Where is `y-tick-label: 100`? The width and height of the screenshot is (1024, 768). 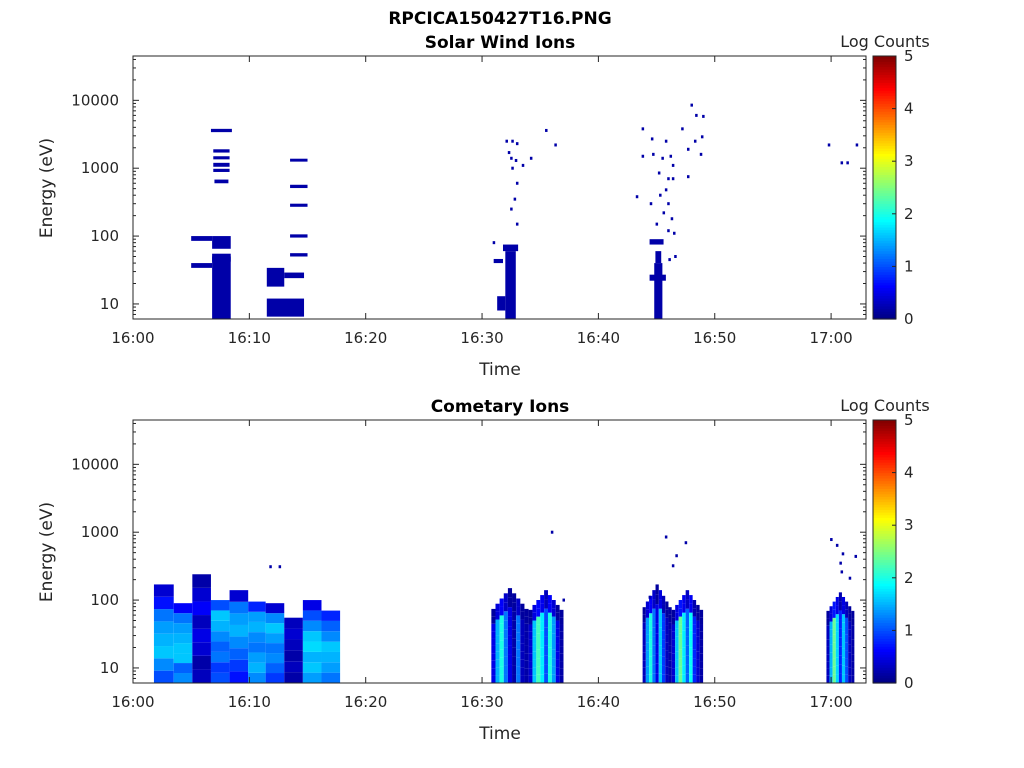
y-tick-label: 100 is located at coordinates (104, 600).